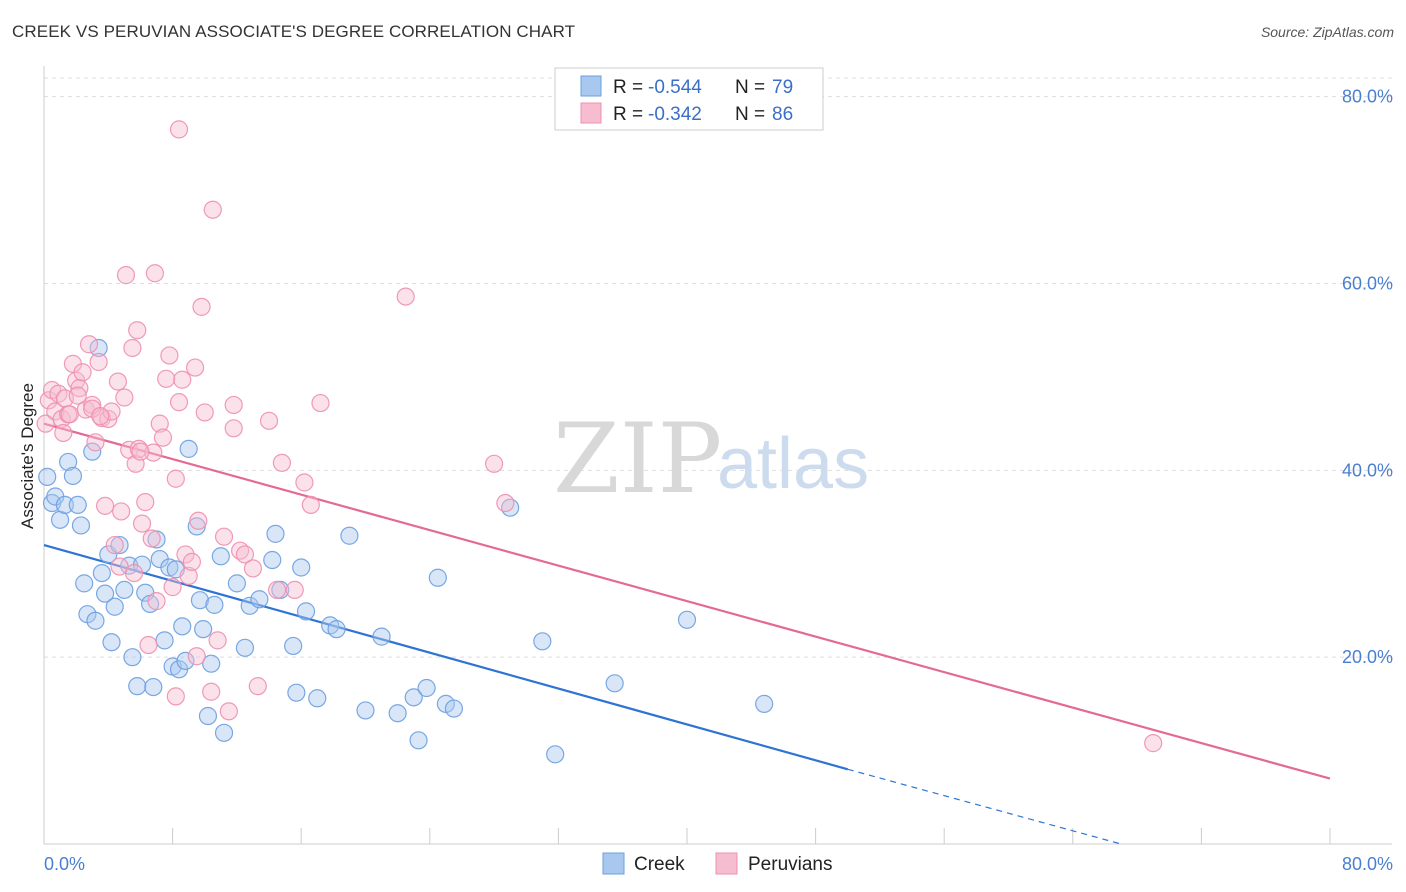 This screenshot has width=1406, height=892. Describe the element at coordinates (1367, 377) in the screenshot. I see `y-tick-labels: 20.0% 40.0% 60.0% 80.0%` at that location.